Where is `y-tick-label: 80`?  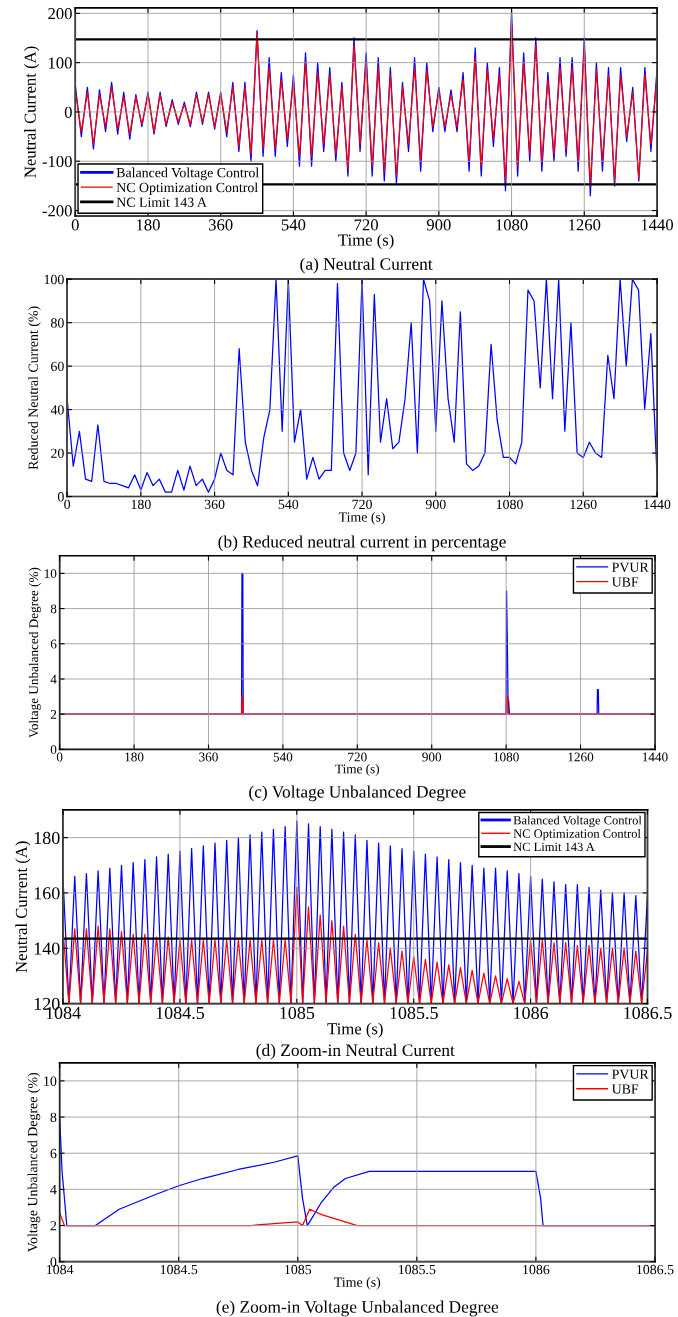 y-tick-label: 80 is located at coordinates (57, 323).